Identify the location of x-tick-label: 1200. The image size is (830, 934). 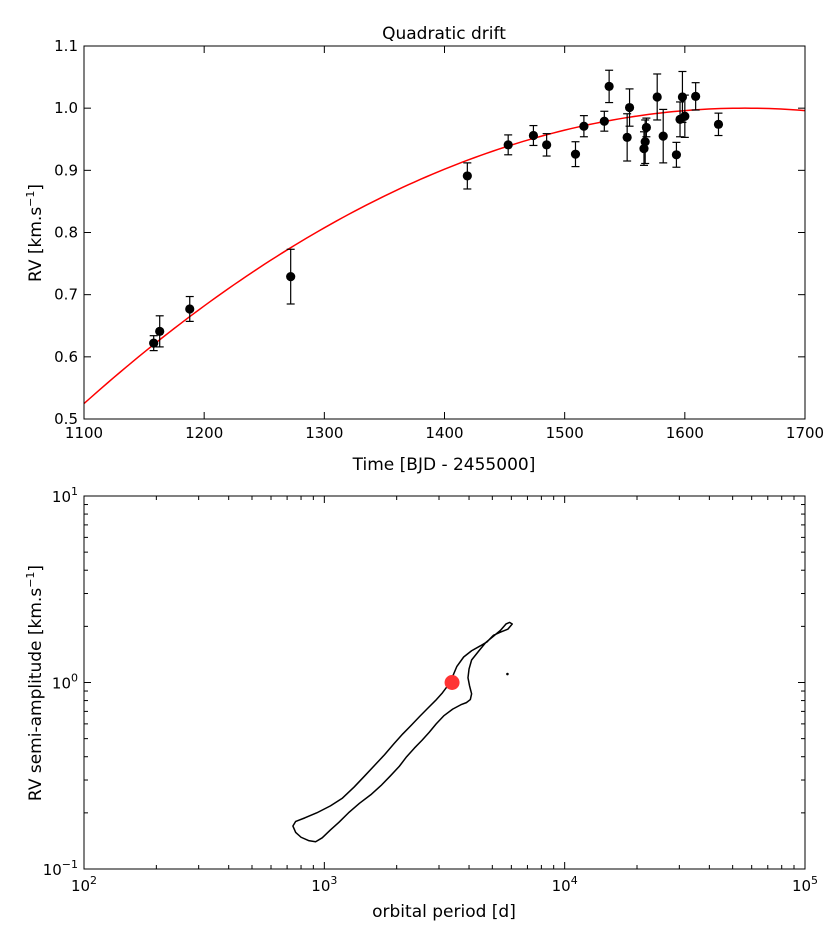
(204, 433).